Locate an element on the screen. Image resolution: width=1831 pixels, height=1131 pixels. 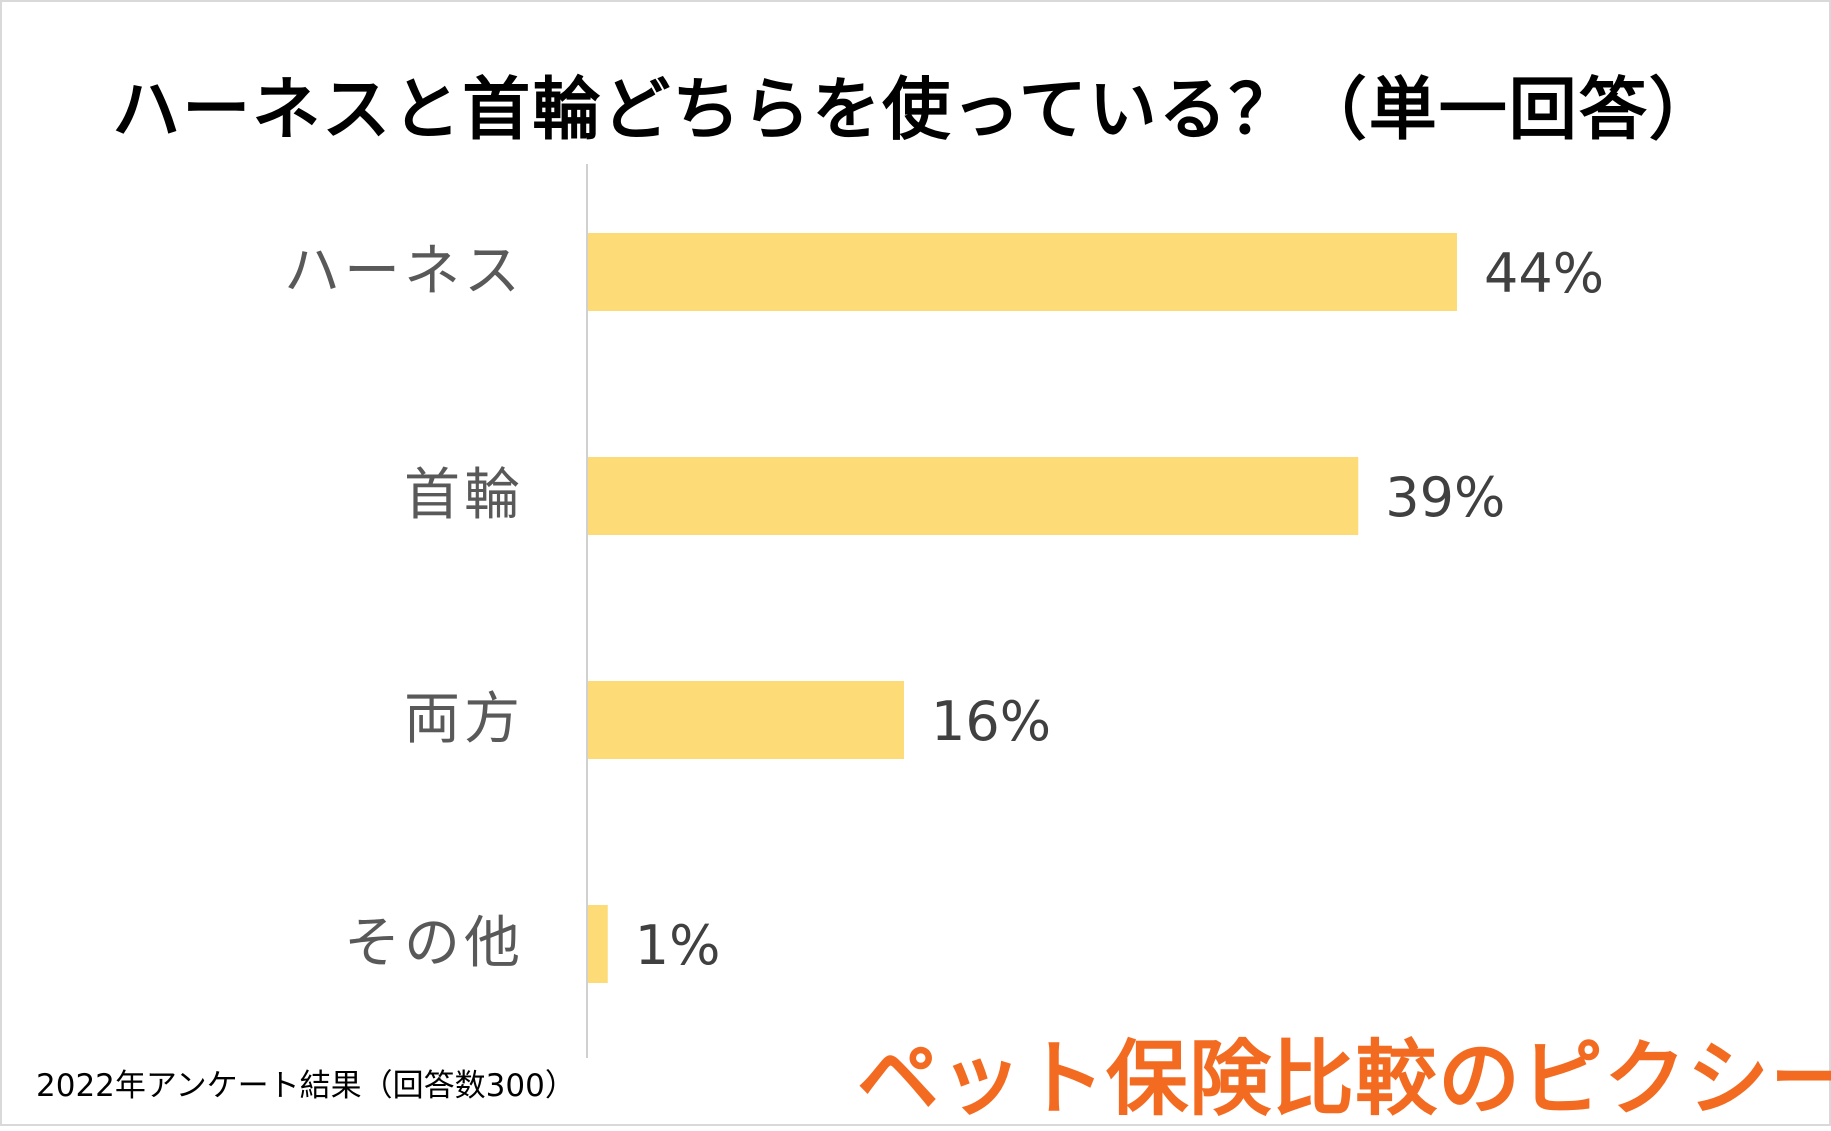
value-label-2: 39% is located at coordinates (1445, 497).